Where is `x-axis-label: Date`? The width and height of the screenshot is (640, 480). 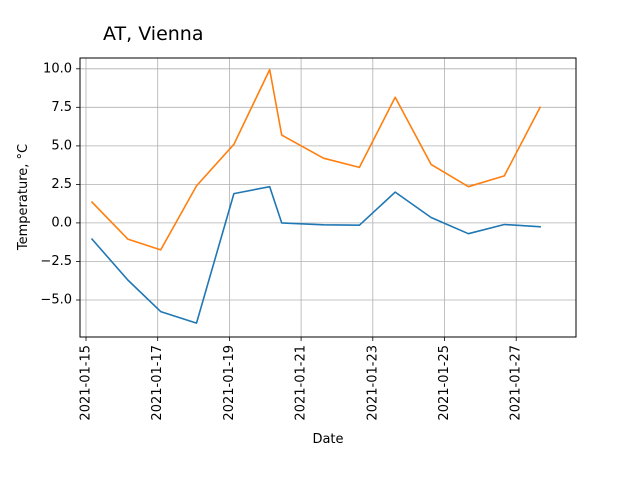 x-axis-label: Date is located at coordinates (327, 439).